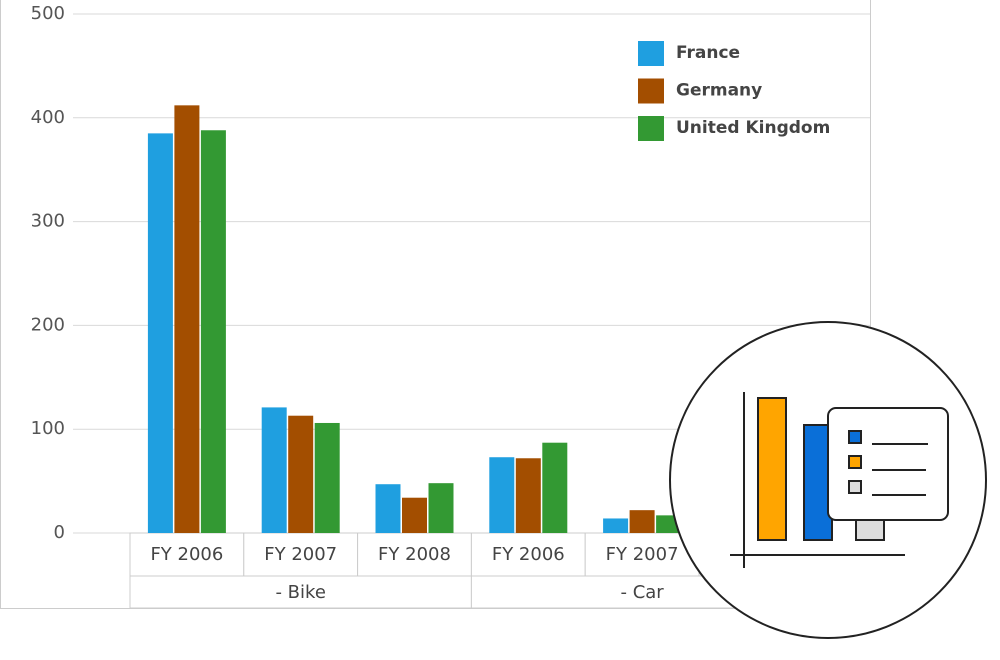 The width and height of the screenshot is (1000, 660). What do you see at coordinates (708, 53) in the screenshot?
I see `legend-label: France` at bounding box center [708, 53].